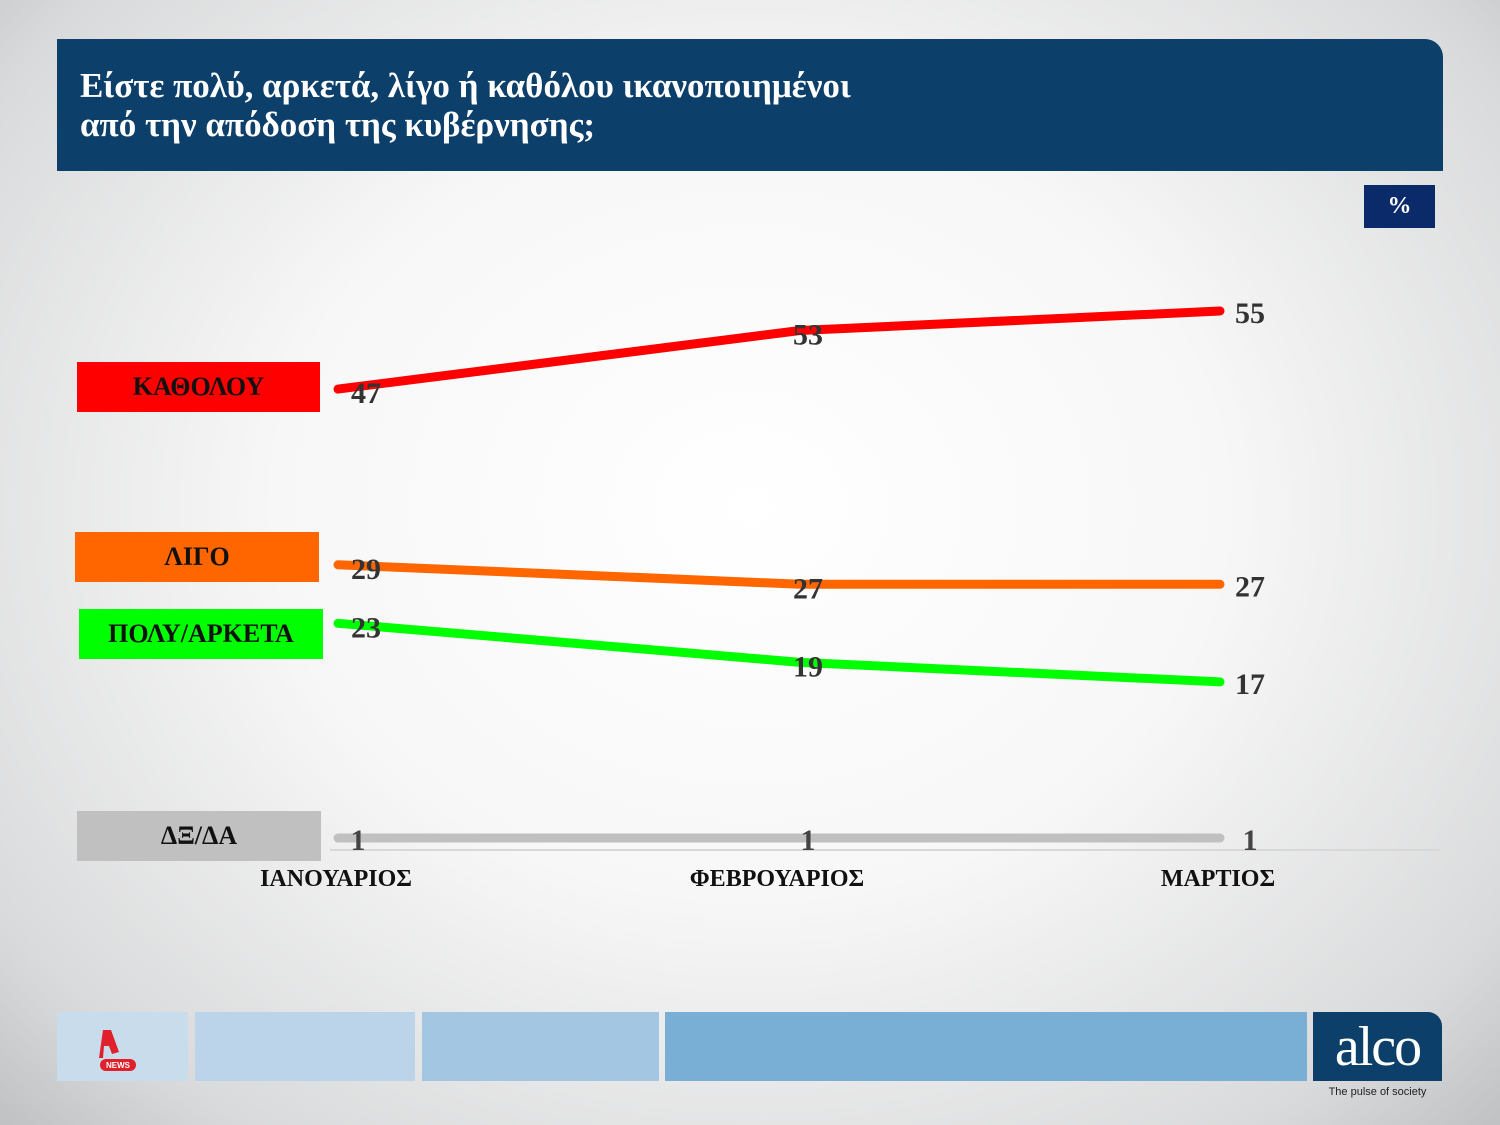 Image resolution: width=1500 pixels, height=1125 pixels. Describe the element at coordinates (366, 627) in the screenshot. I see `data-label: 23` at that location.